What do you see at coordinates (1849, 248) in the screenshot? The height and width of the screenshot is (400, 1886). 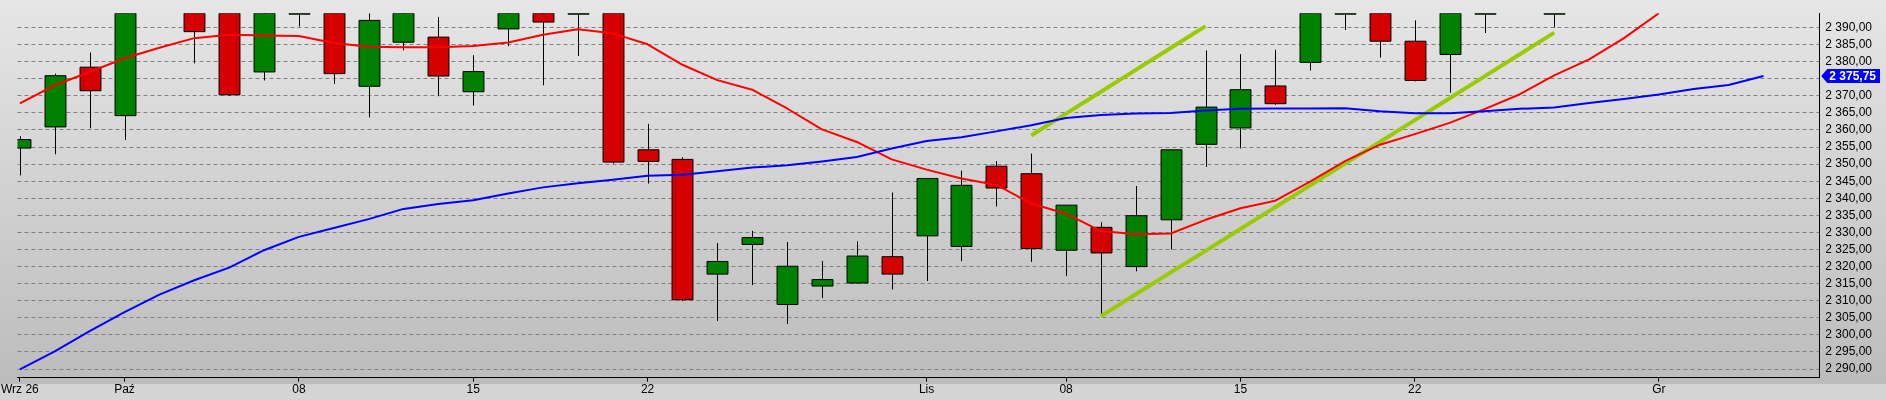 I see `y-tick-label: 2 325,00` at bounding box center [1849, 248].